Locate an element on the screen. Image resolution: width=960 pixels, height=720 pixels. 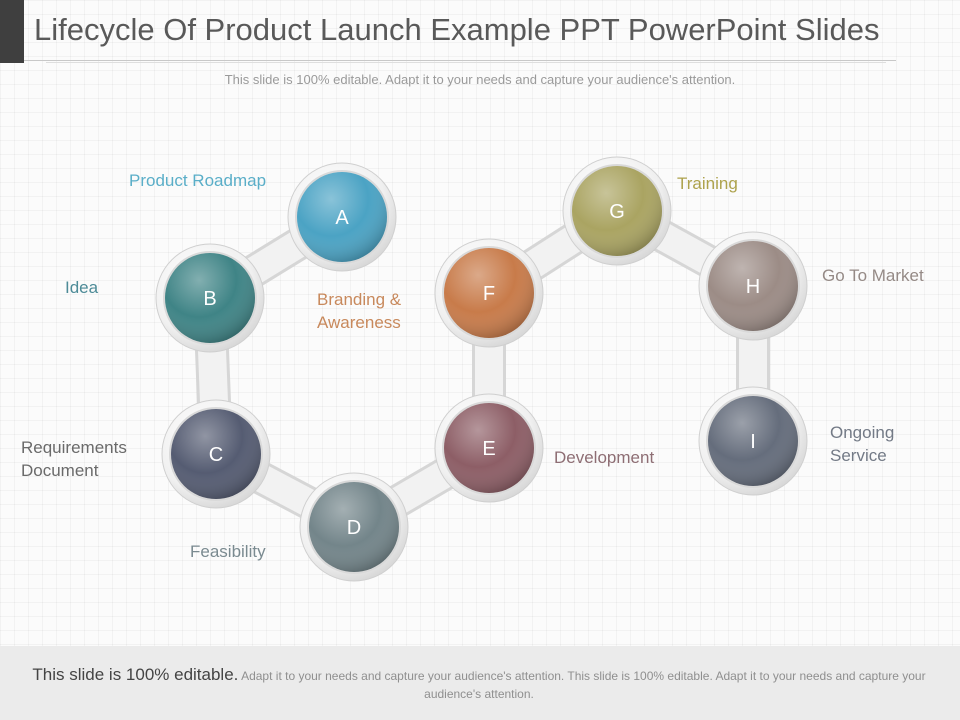
node-d: D is located at coordinates (354, 527).